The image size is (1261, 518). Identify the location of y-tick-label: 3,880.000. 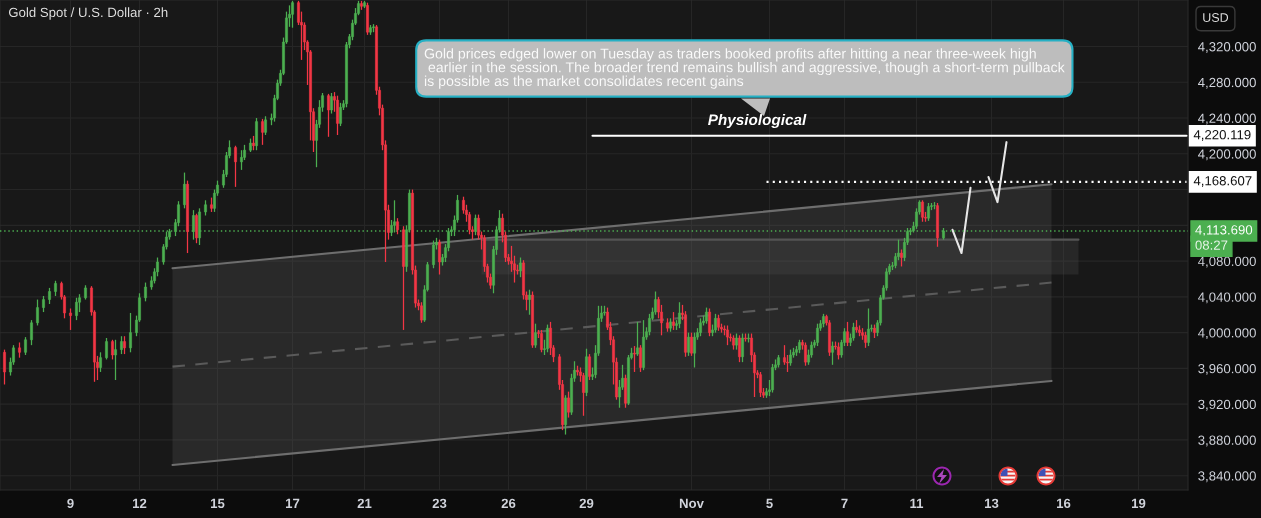
(1227, 441).